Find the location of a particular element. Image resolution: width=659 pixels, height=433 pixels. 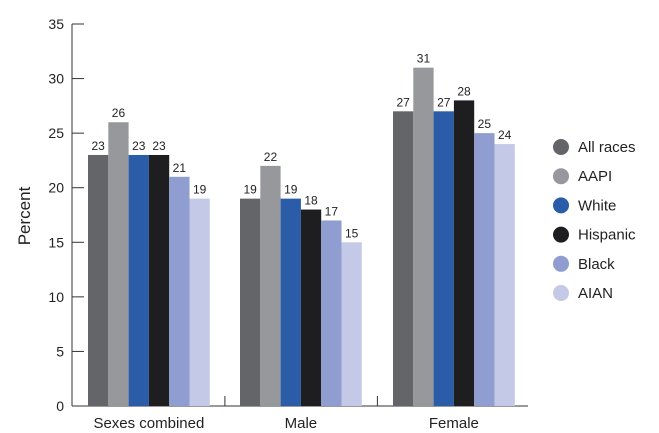

x-category-label: Sexes combined is located at coordinates (148, 423).